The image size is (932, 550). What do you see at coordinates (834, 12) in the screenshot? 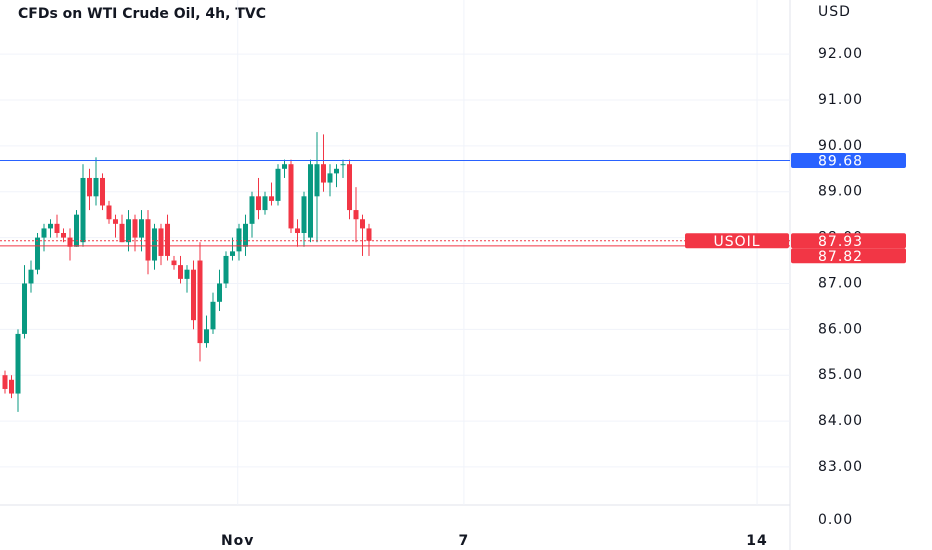
I see `currency-label: USD` at bounding box center [834, 12].